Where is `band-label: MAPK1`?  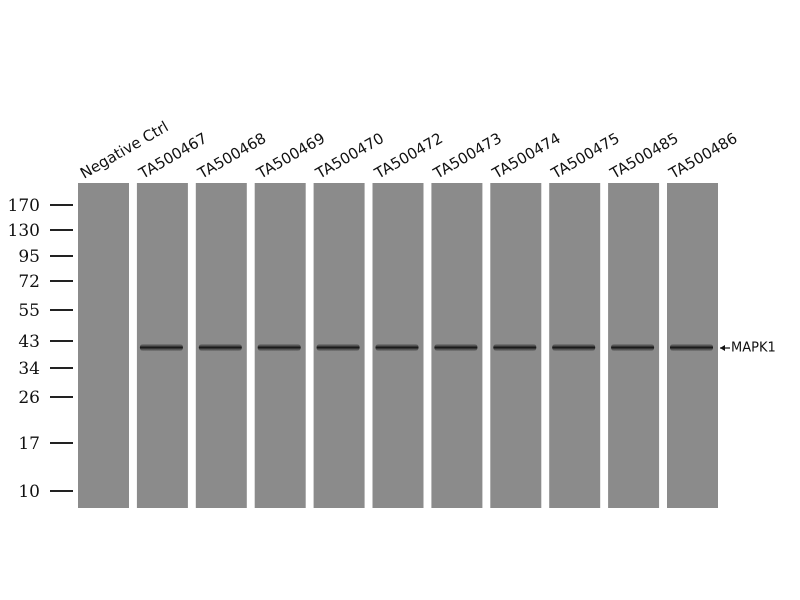 band-label: MAPK1 is located at coordinates (753, 348).